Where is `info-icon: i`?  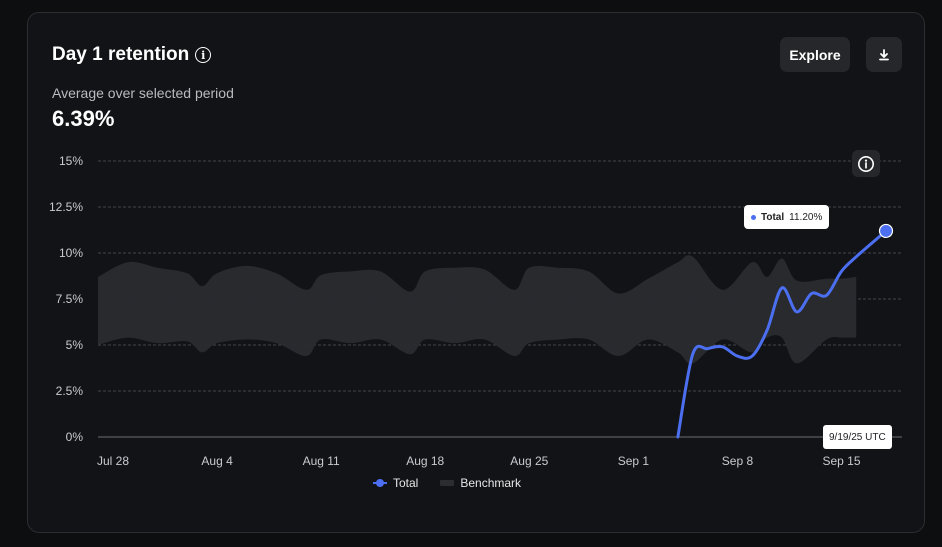 info-icon: i is located at coordinates (203, 55).